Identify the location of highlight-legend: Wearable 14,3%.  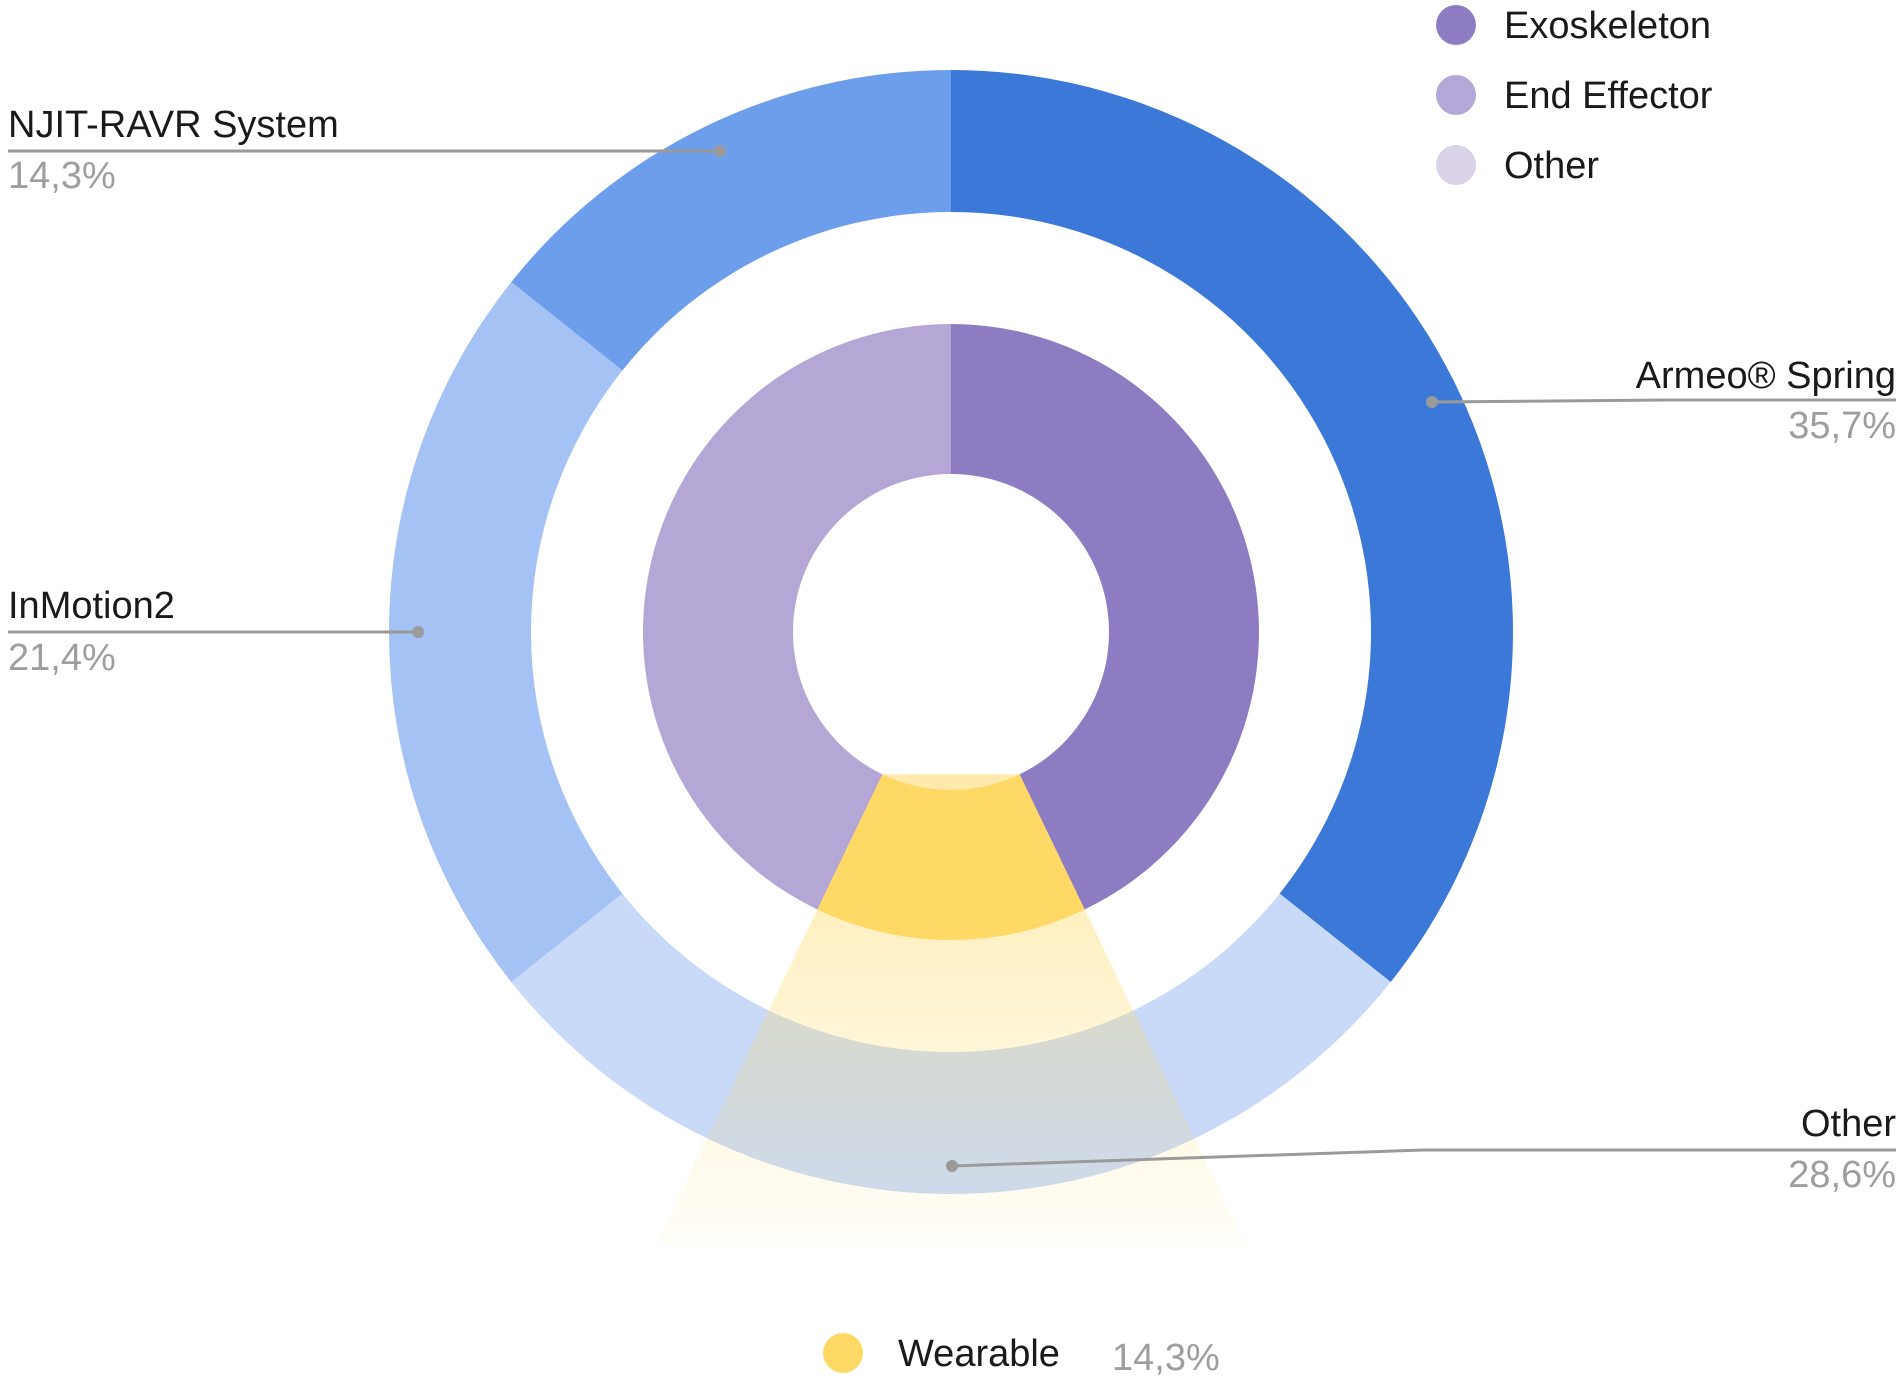
(1021, 1356).